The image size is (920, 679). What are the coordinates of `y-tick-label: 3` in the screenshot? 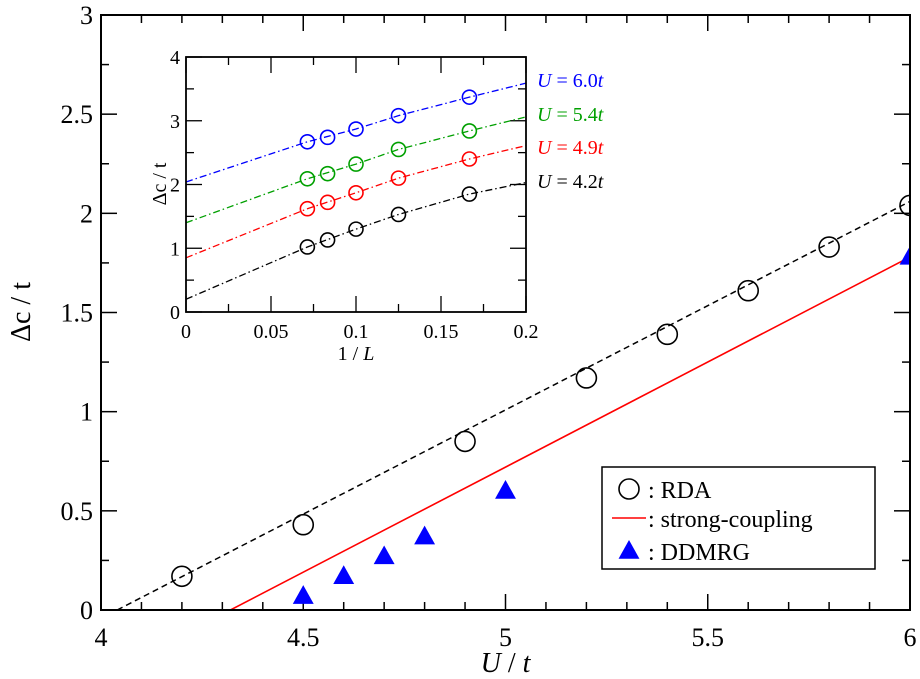 It's located at (86, 15).